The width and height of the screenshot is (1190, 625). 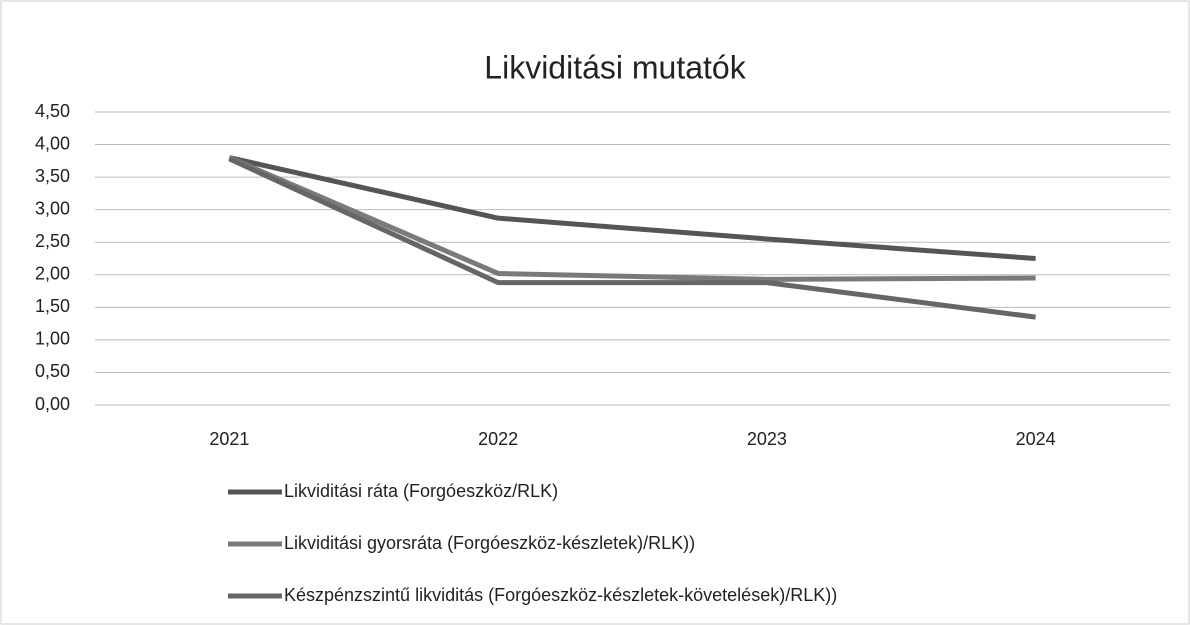 What do you see at coordinates (1036, 439) in the screenshot?
I see `x-tick-label: 2024` at bounding box center [1036, 439].